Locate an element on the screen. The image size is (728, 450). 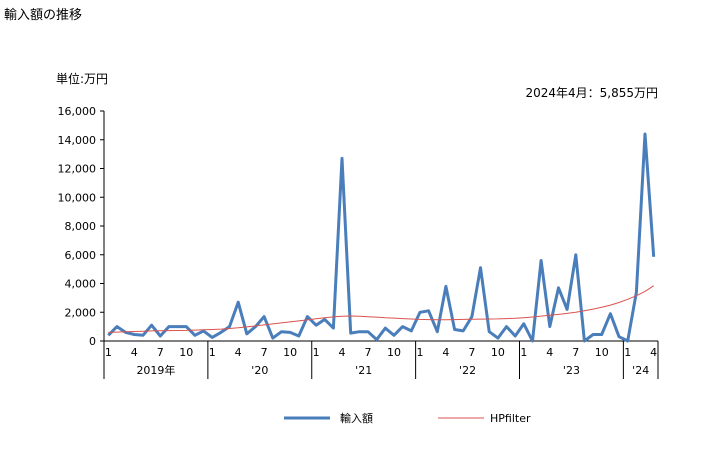
x-year-label: '24 is located at coordinates (640, 370).